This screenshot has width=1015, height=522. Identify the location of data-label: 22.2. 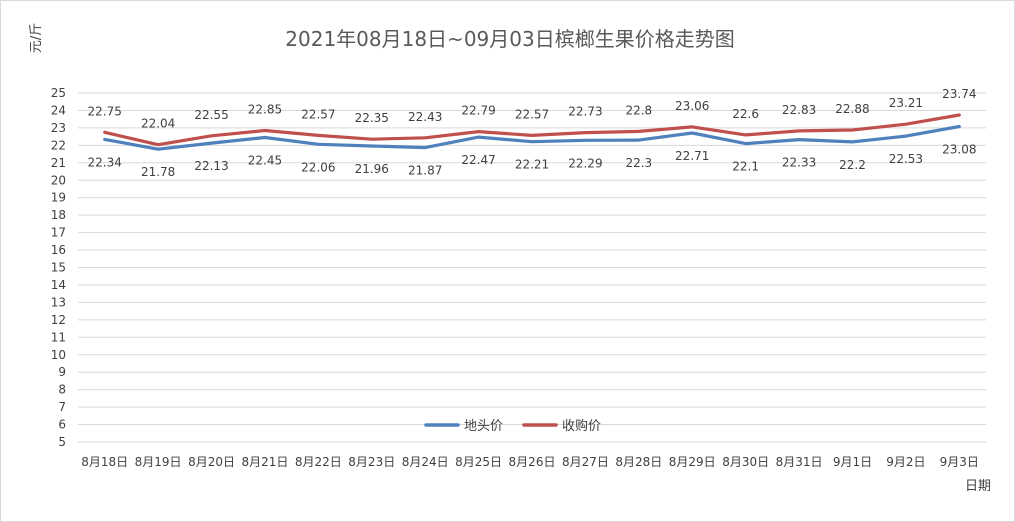
(852, 165).